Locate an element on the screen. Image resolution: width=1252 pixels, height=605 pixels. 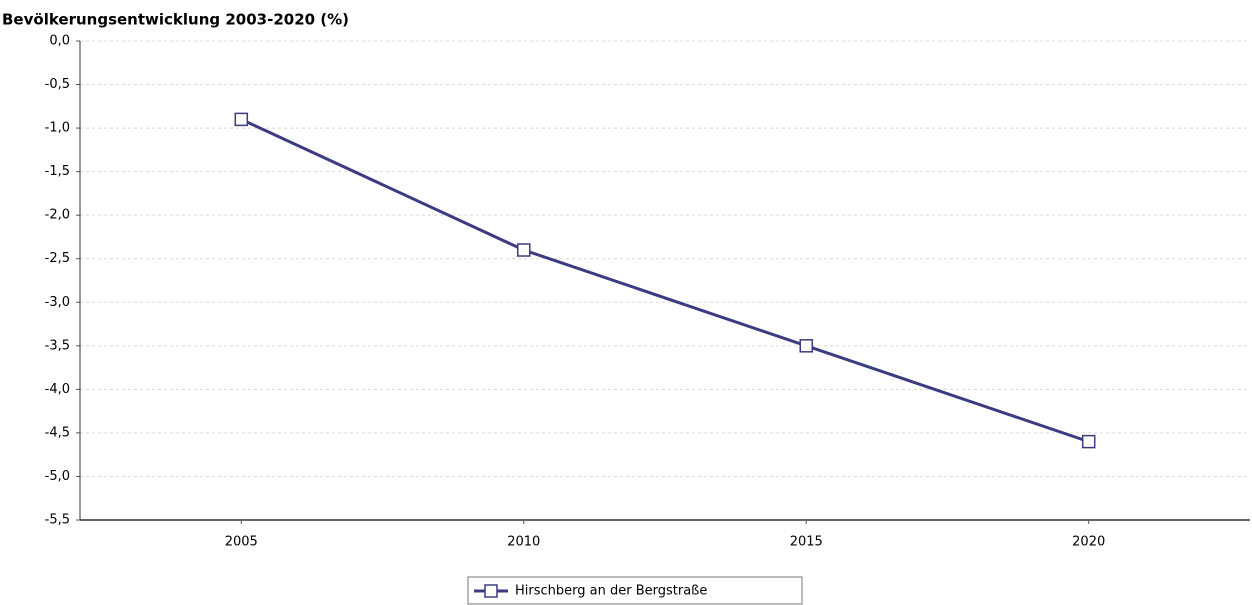
x-tick-label: 2015 is located at coordinates (806, 542).